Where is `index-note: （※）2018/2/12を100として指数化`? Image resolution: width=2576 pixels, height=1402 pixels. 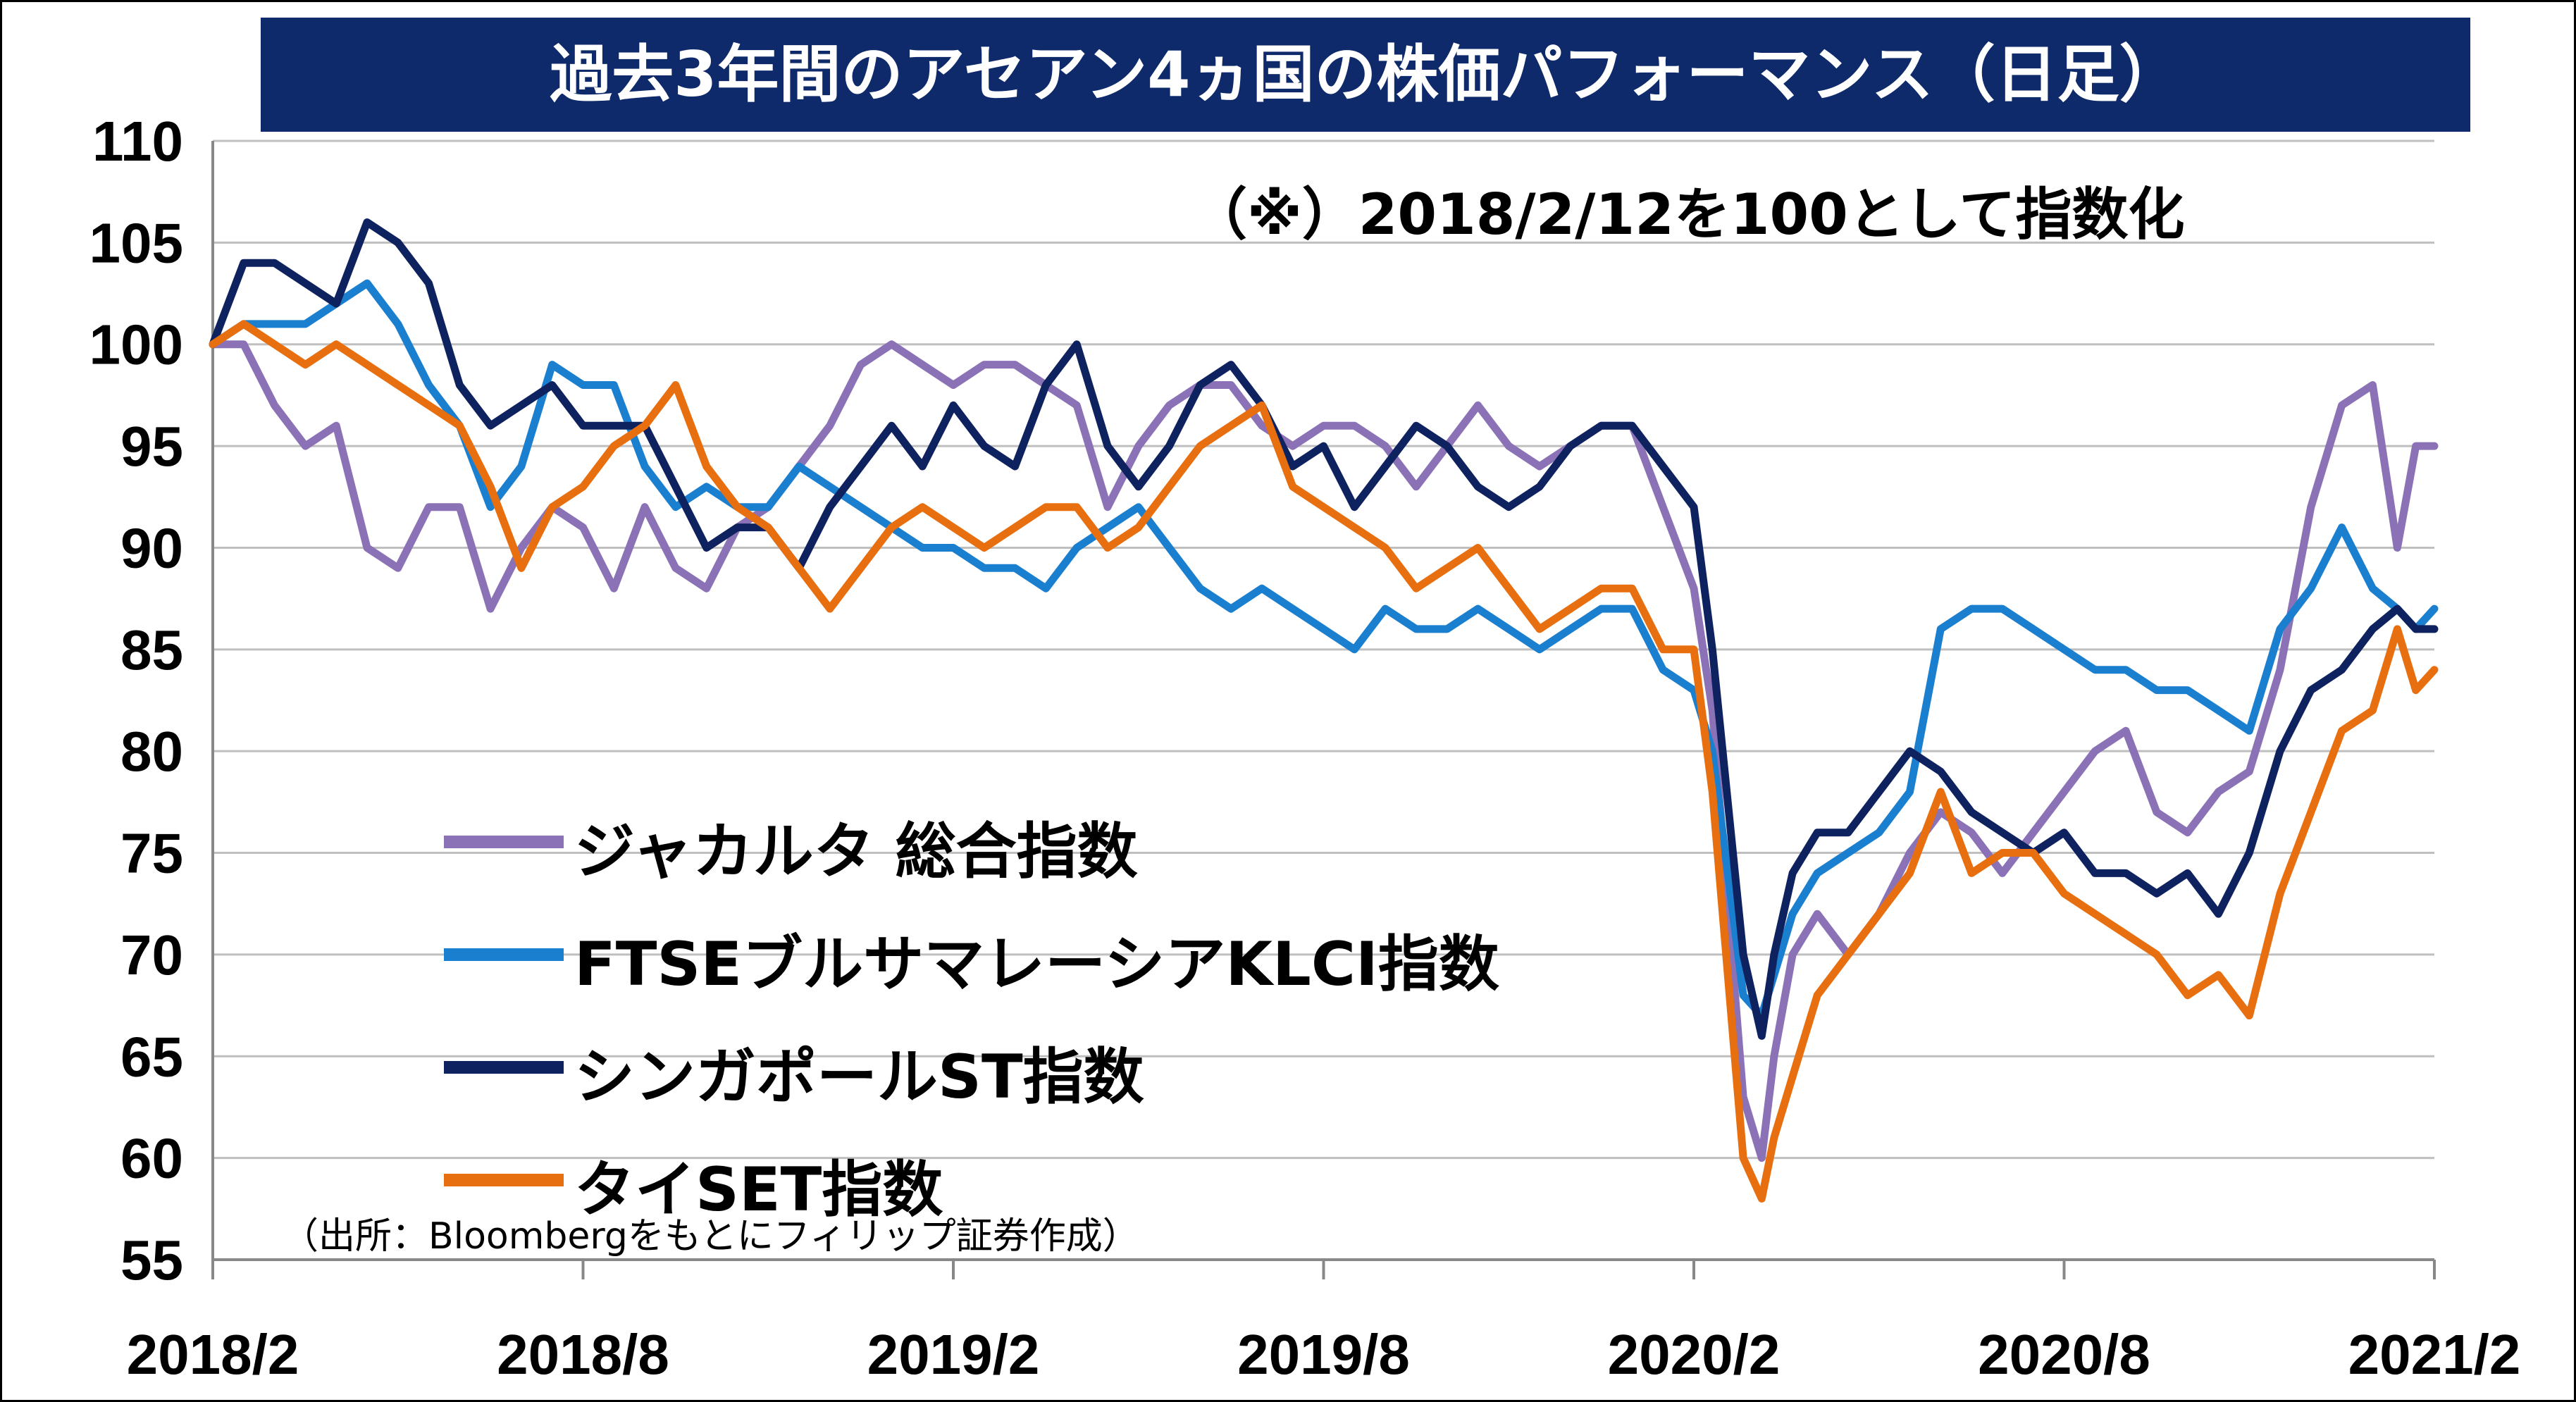
index-note: （※）2018/2/12を100として指数化 is located at coordinates (1688, 214).